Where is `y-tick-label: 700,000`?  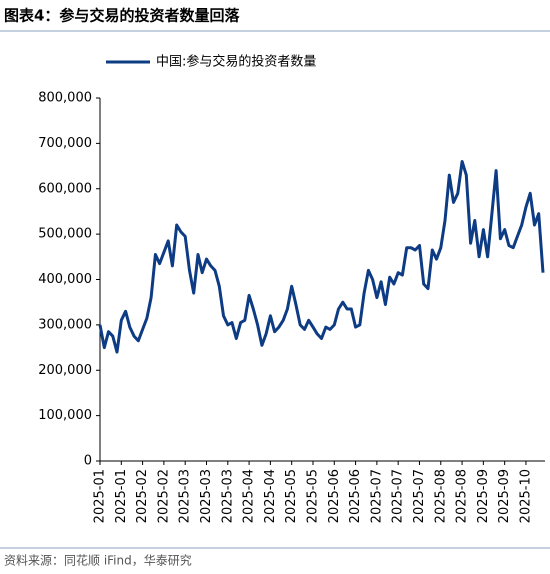 y-tick-label: 700,000 is located at coordinates (65, 143).